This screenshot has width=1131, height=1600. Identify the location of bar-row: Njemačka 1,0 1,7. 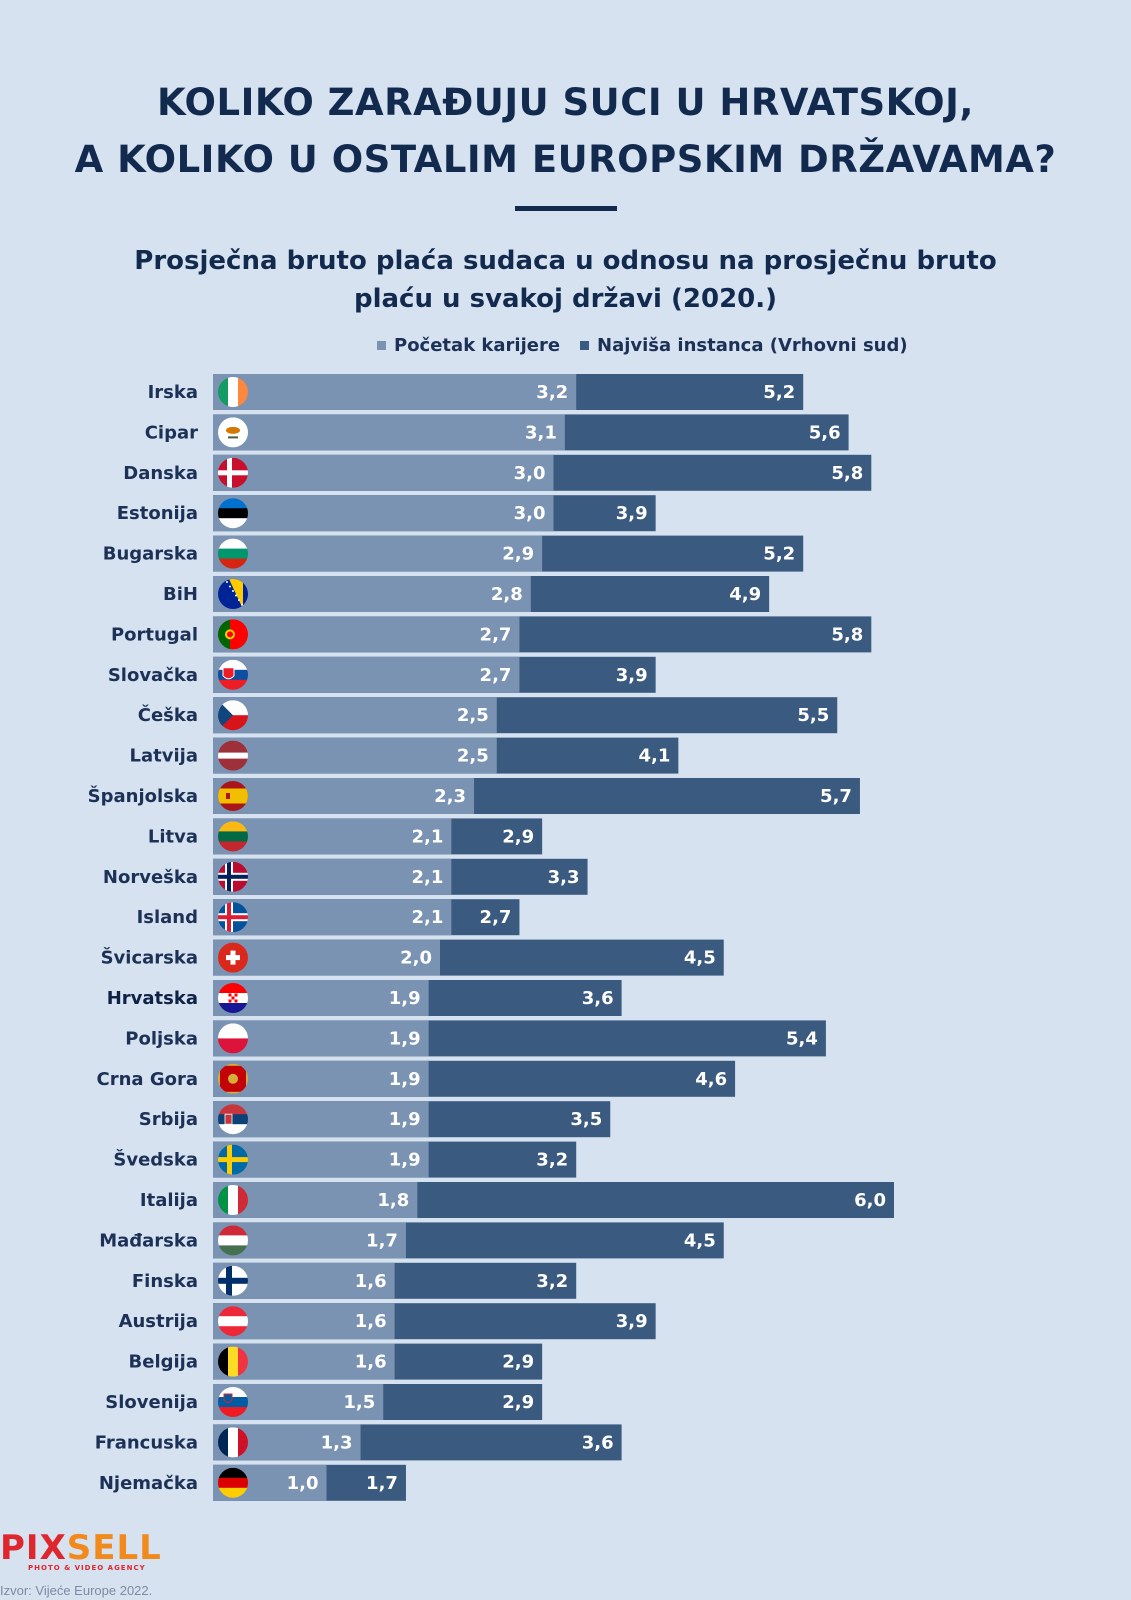
(252, 1482).